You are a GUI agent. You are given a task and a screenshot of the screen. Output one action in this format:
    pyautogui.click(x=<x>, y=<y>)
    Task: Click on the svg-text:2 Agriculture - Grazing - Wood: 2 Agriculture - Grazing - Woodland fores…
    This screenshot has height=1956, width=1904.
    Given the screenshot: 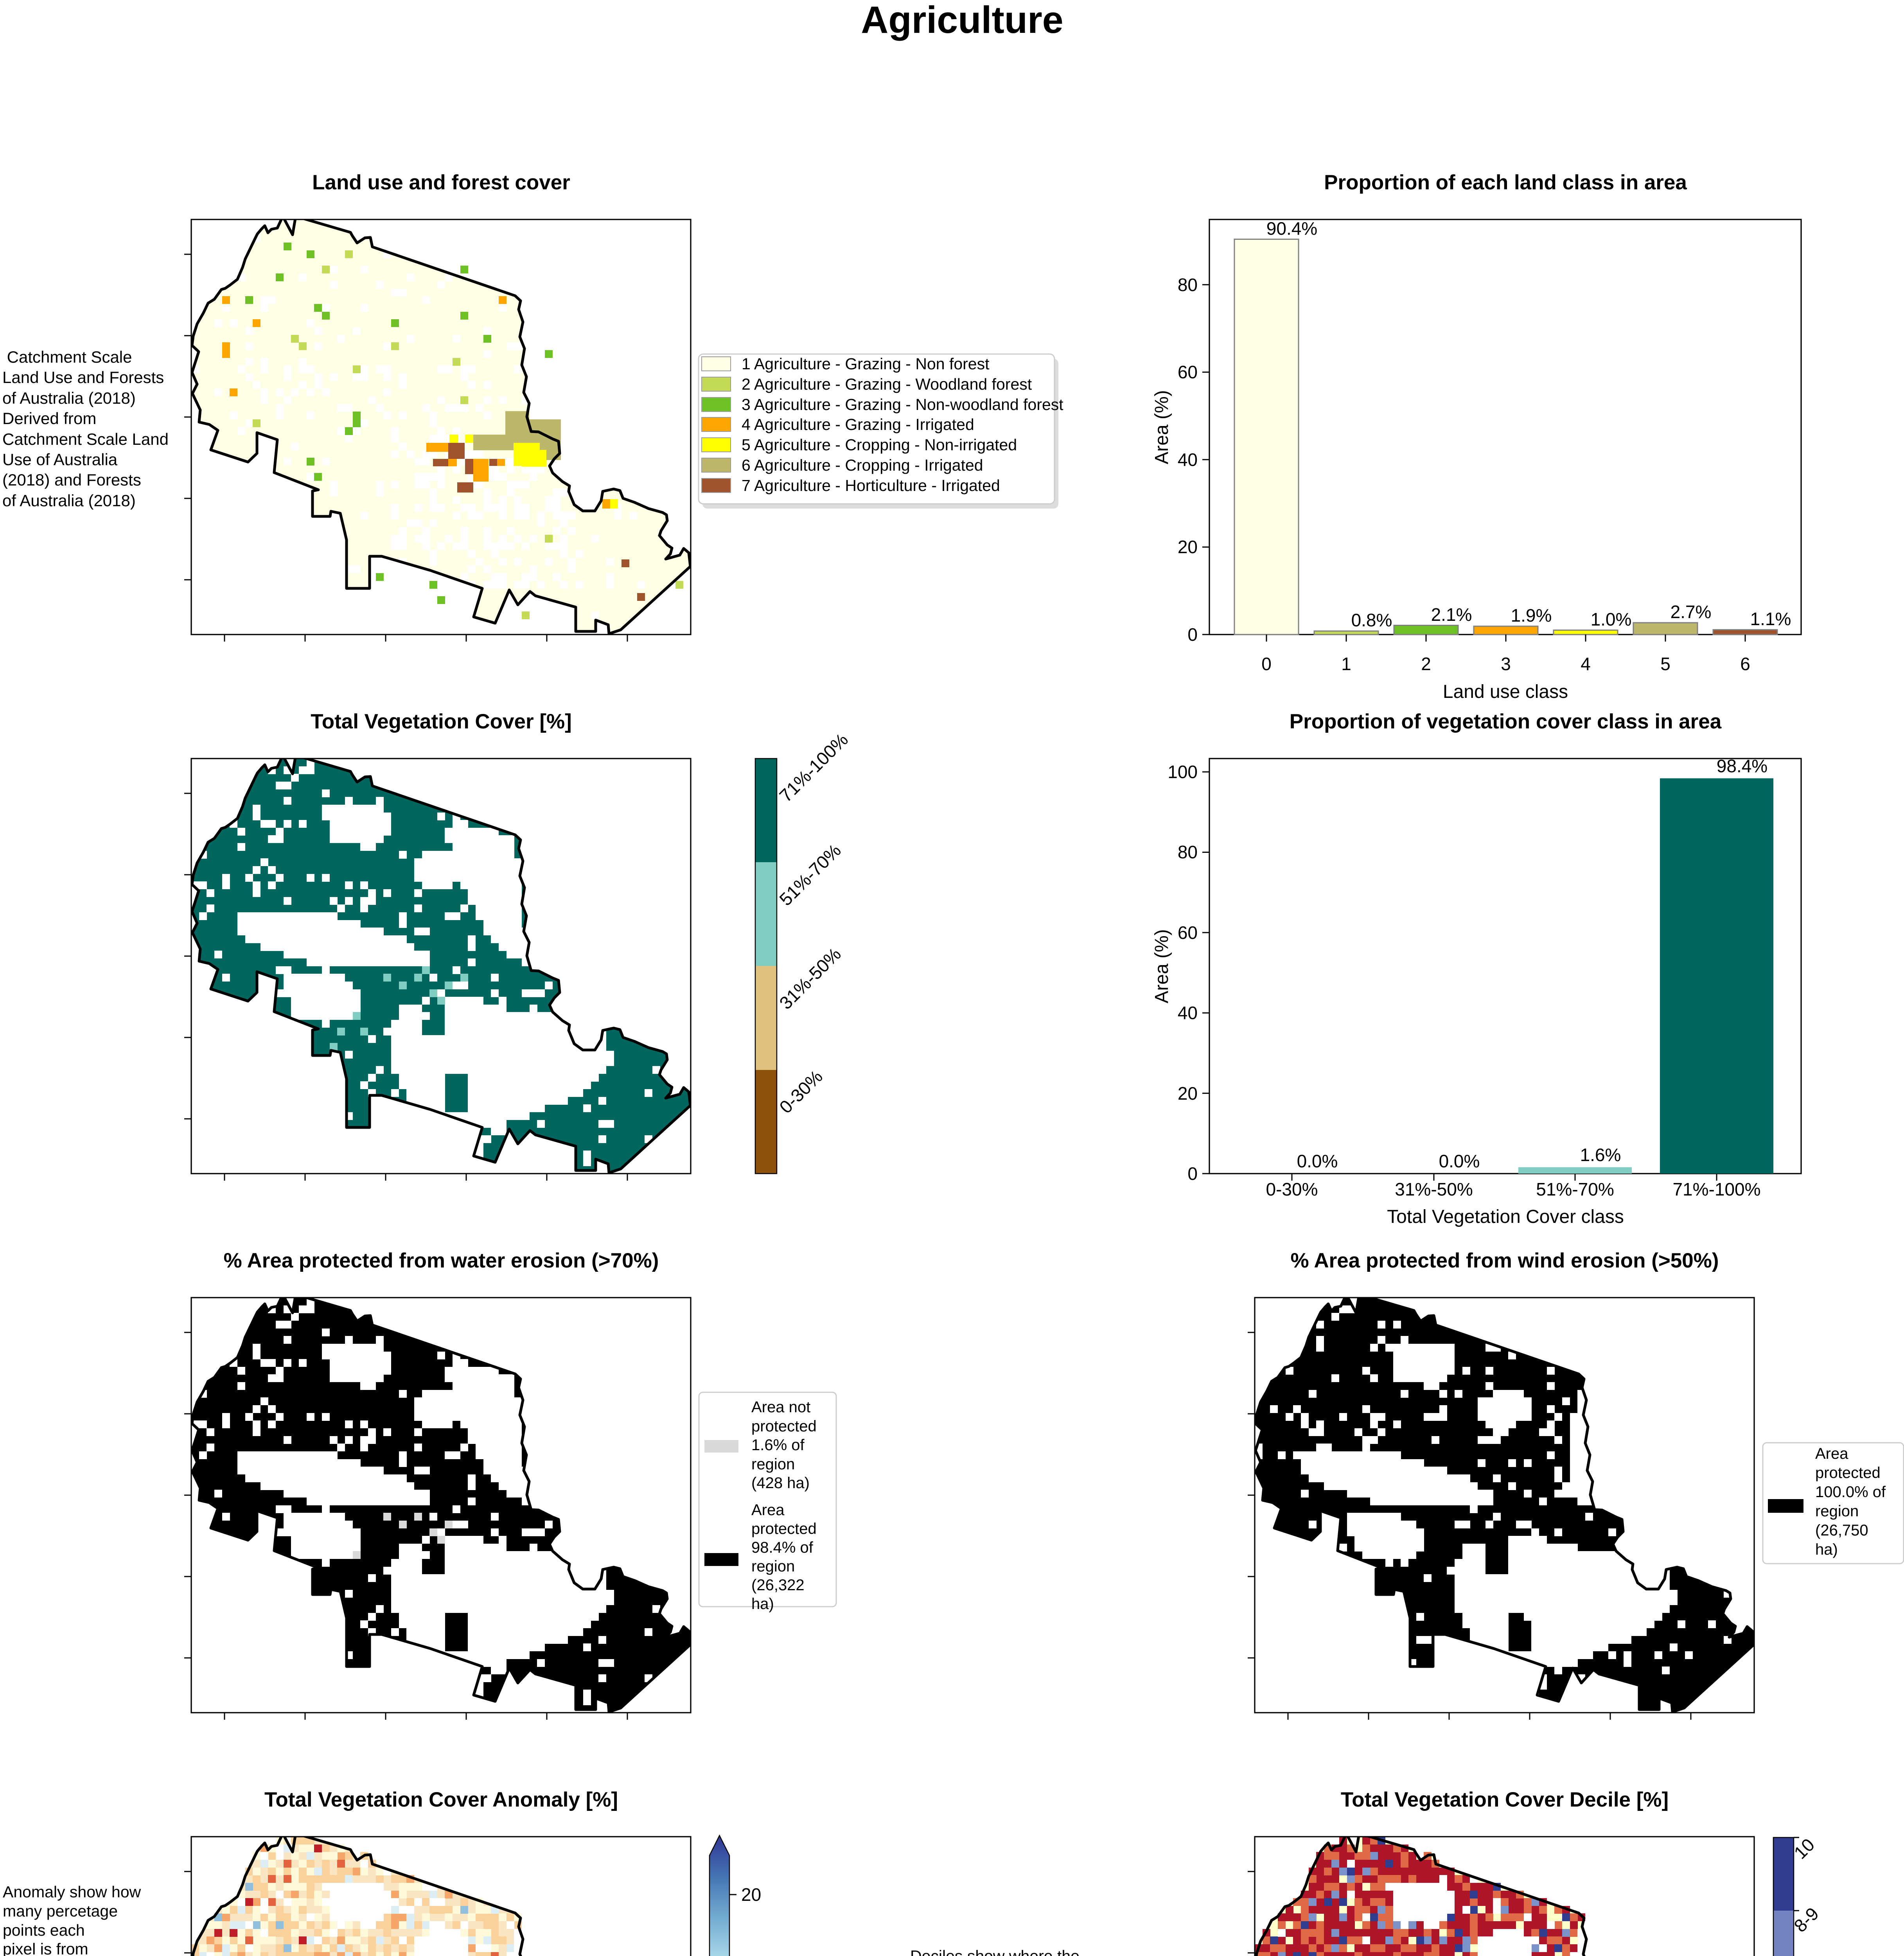 What is the action you would take?
    pyautogui.click(x=887, y=384)
    